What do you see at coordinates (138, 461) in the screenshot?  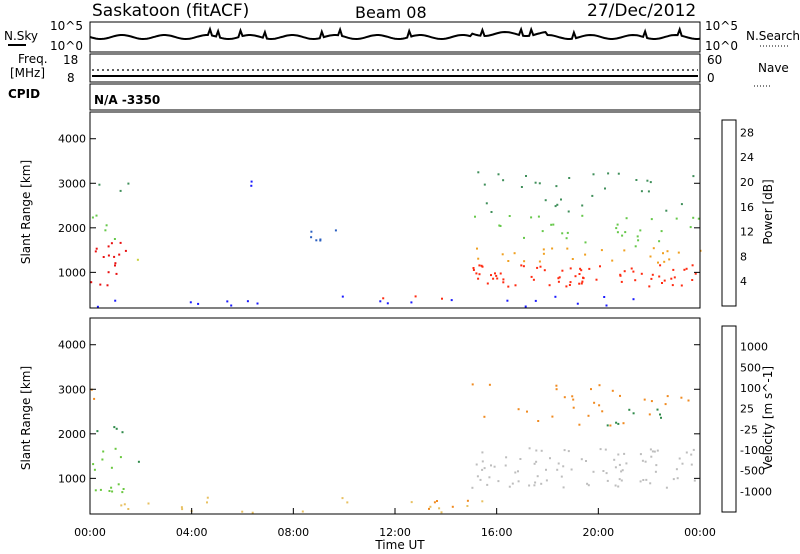 I see `velocity-cell` at bounding box center [138, 461].